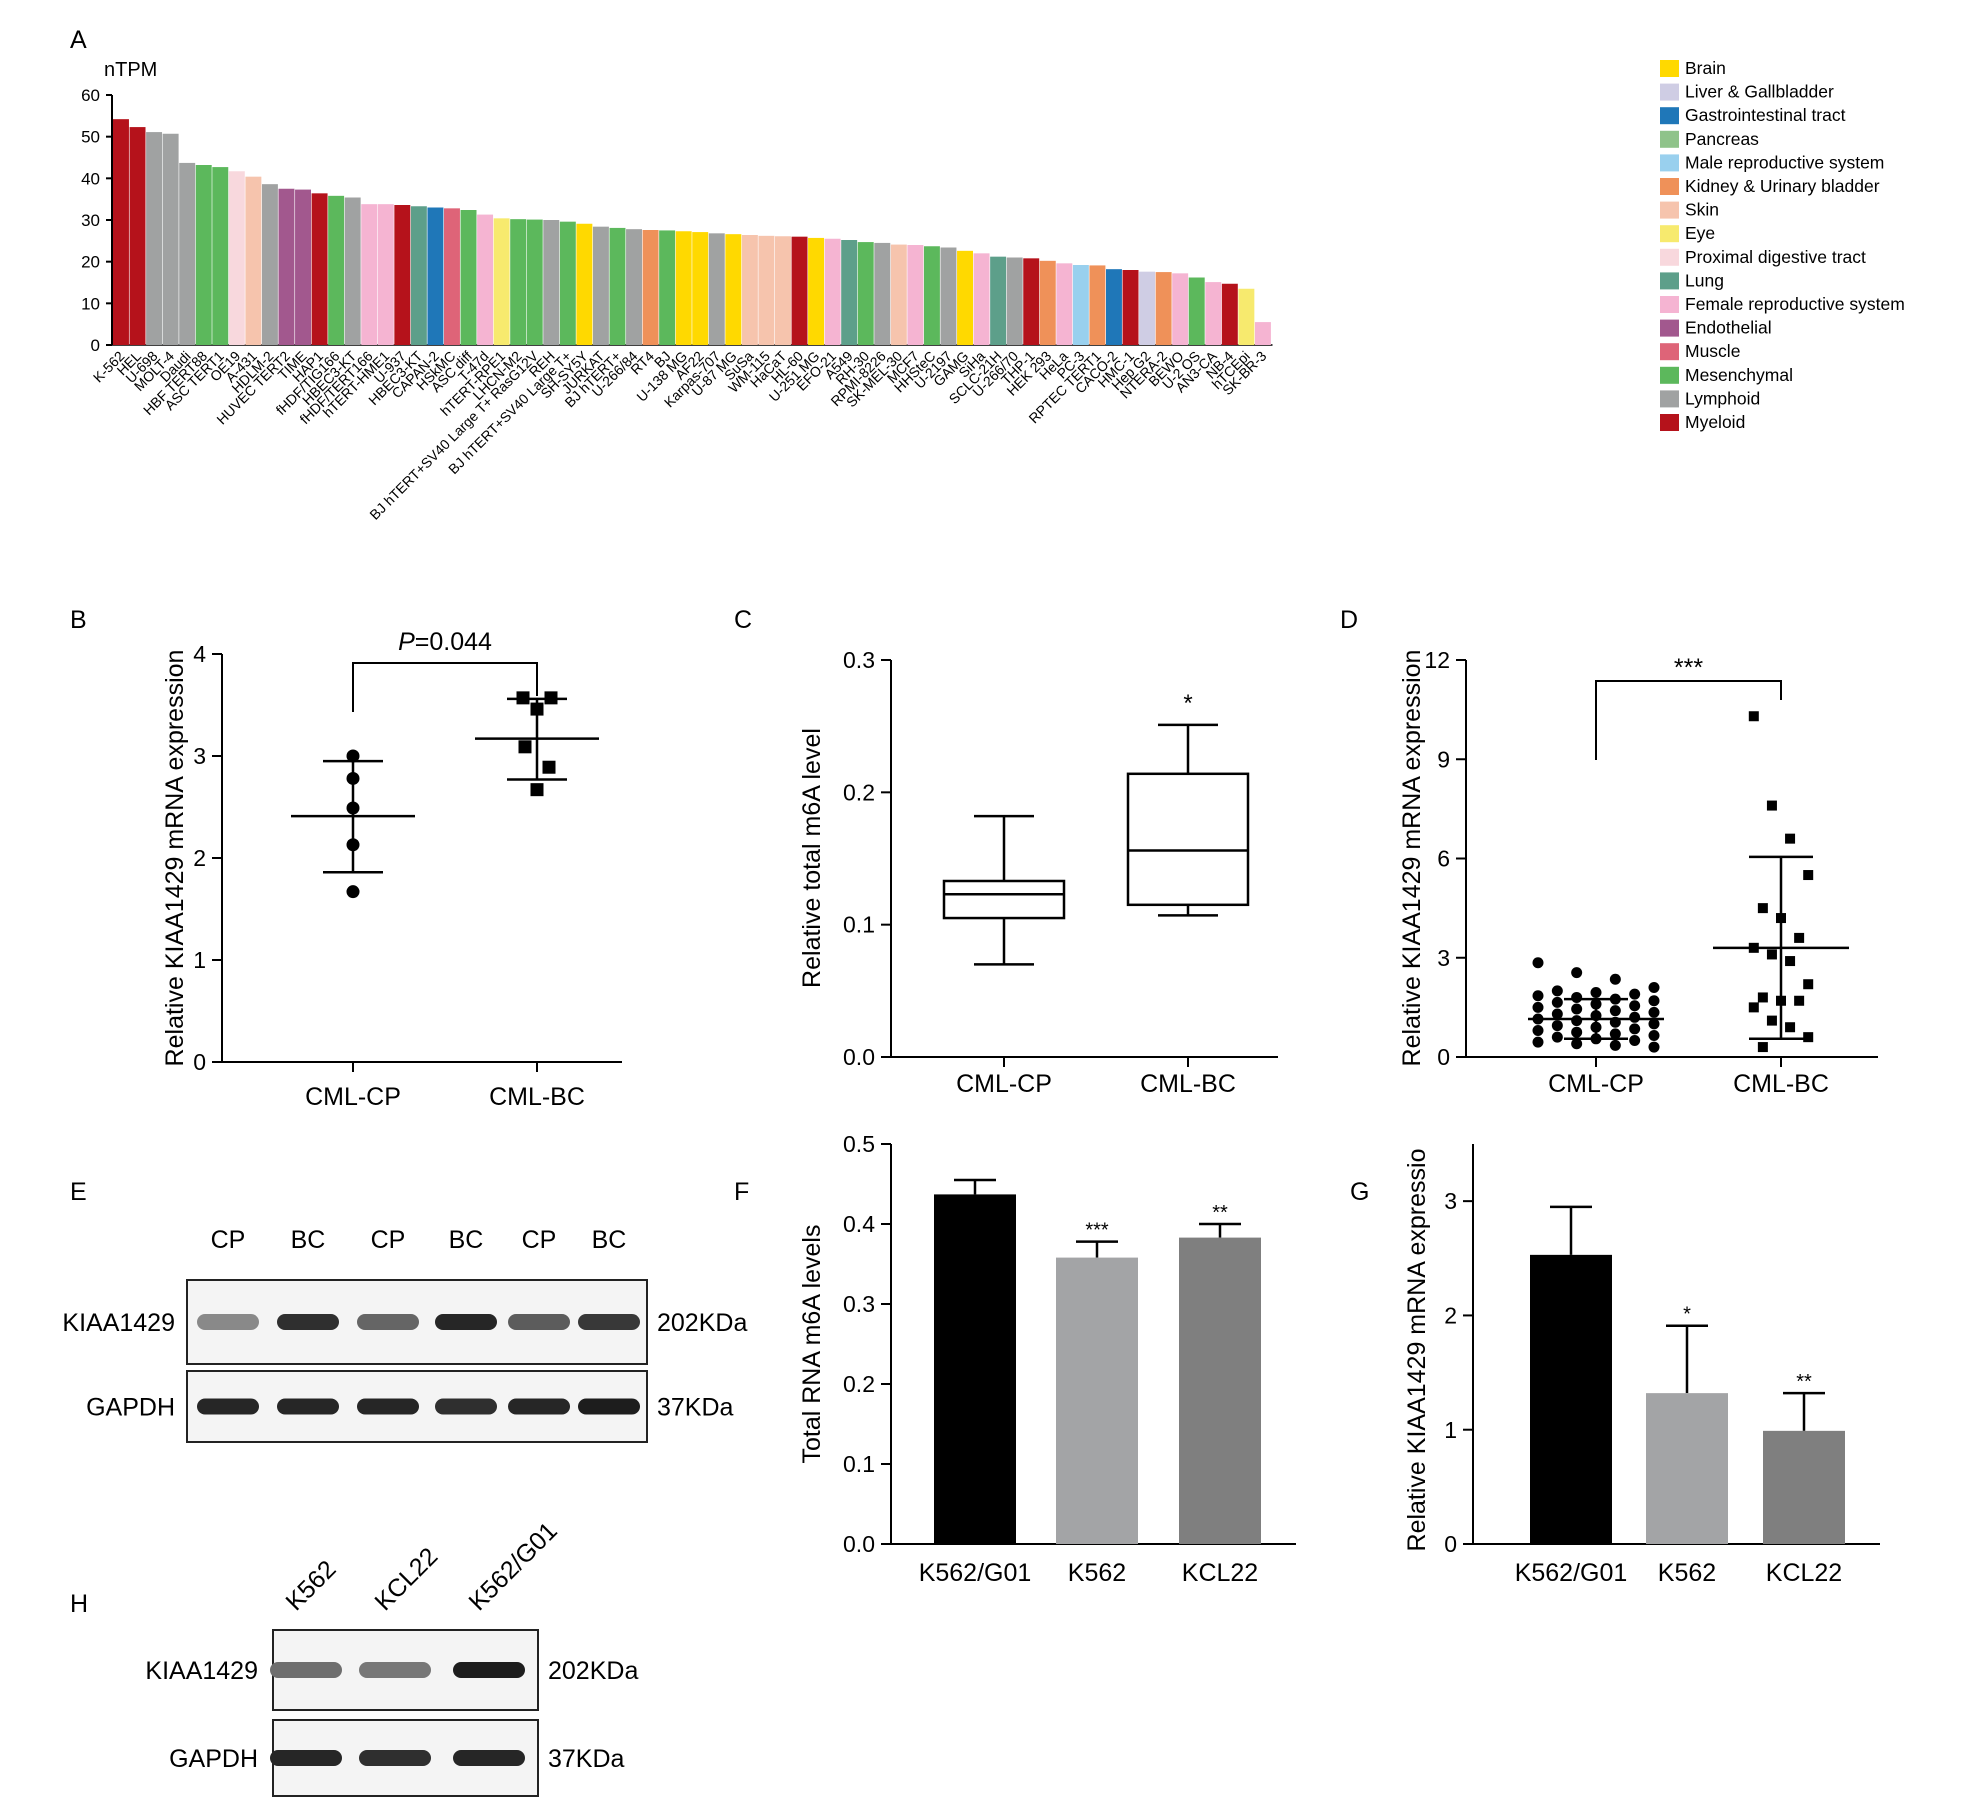 The height and width of the screenshot is (1818, 1972). What do you see at coordinates (975, 1573) in the screenshot?
I see `panel-f-x-tick-label: K562/G01` at bounding box center [975, 1573].